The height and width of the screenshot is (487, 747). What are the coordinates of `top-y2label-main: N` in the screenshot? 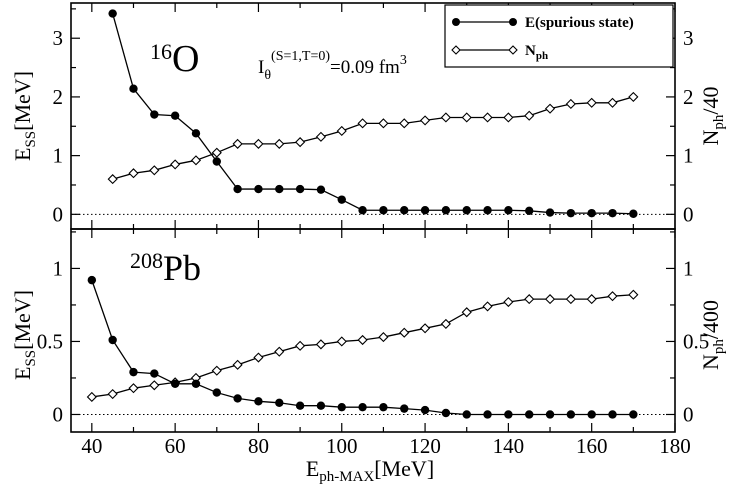 It's located at (710, 138).